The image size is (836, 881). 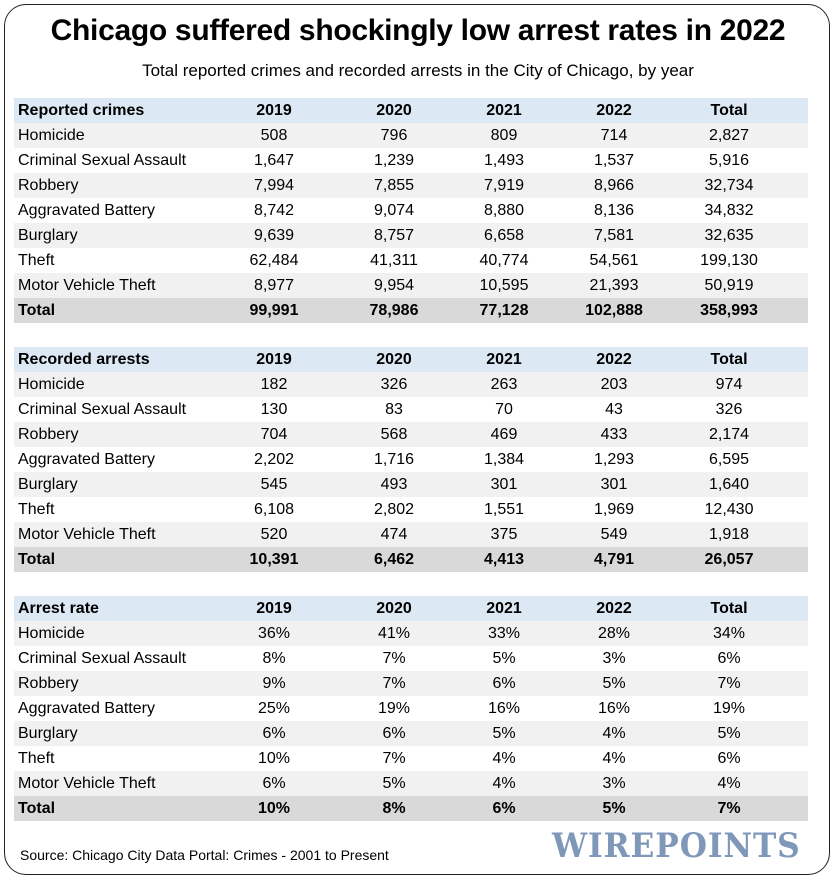 What do you see at coordinates (274, 384) in the screenshot?
I see `cell-value: 182` at bounding box center [274, 384].